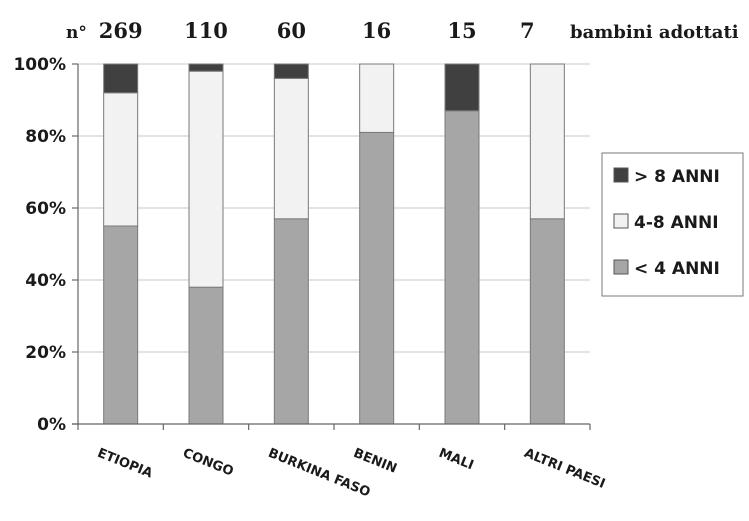 The width and height of the screenshot is (749, 521). Describe the element at coordinates (461, 30) in the screenshot. I see `count-label: 15` at that location.